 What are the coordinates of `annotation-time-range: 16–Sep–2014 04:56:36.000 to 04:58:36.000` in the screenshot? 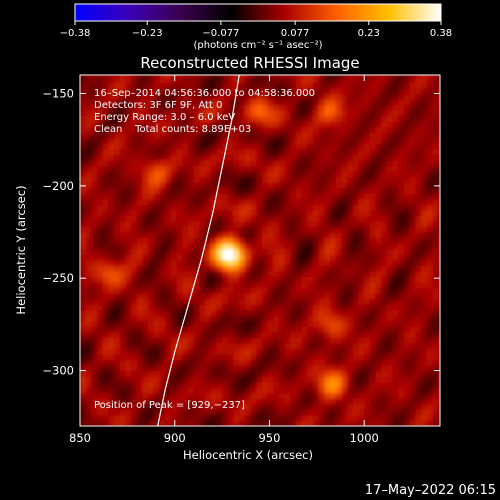 It's located at (204, 93).